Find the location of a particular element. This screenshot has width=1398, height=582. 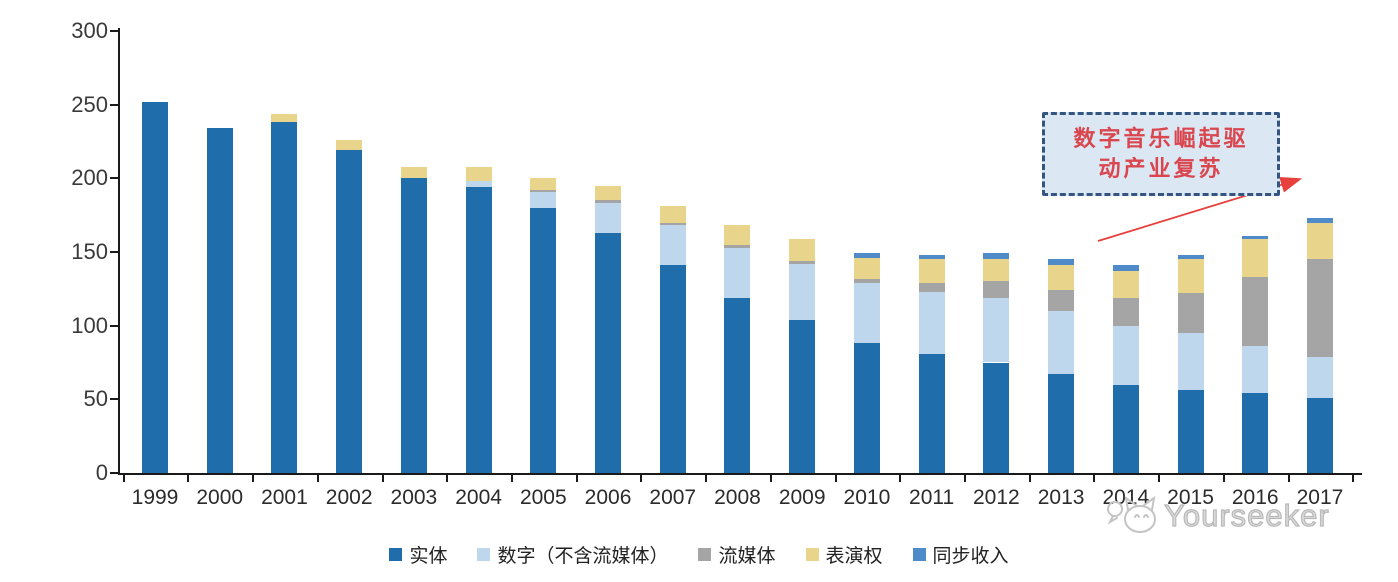

cat-face-logo-icon is located at coordinates (1131, 514).